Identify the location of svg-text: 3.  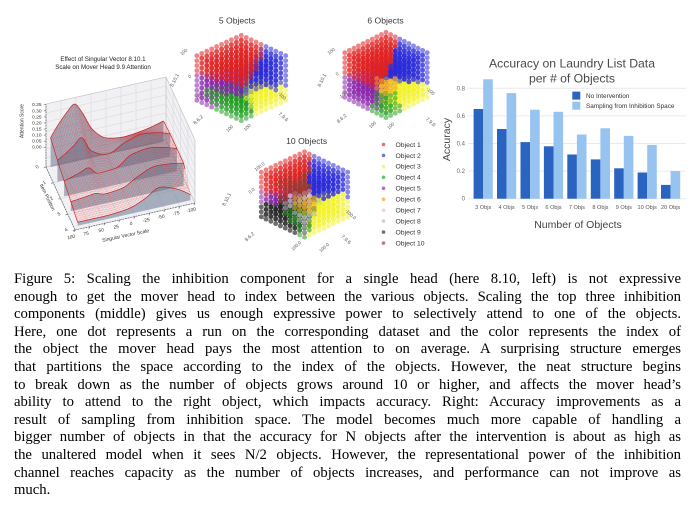
(59, 214).